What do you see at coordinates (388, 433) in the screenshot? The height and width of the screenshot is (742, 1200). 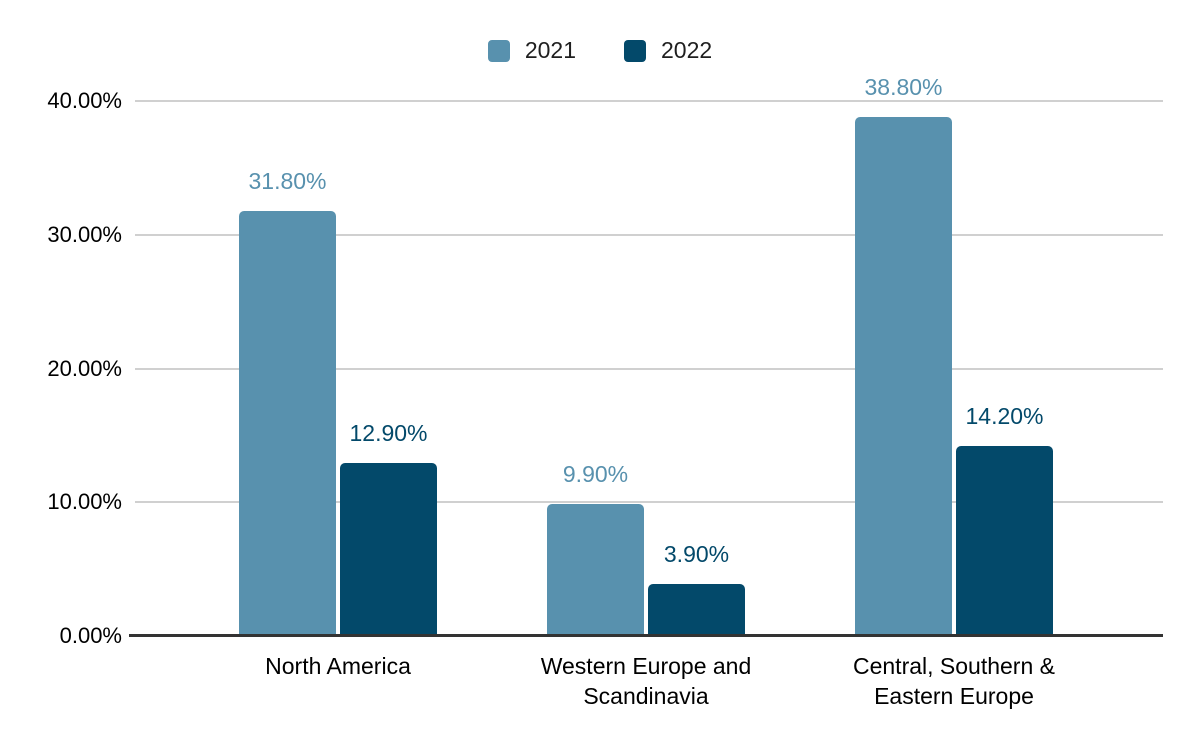 I see `bar-value-label-2022-0: 12.90%` at bounding box center [388, 433].